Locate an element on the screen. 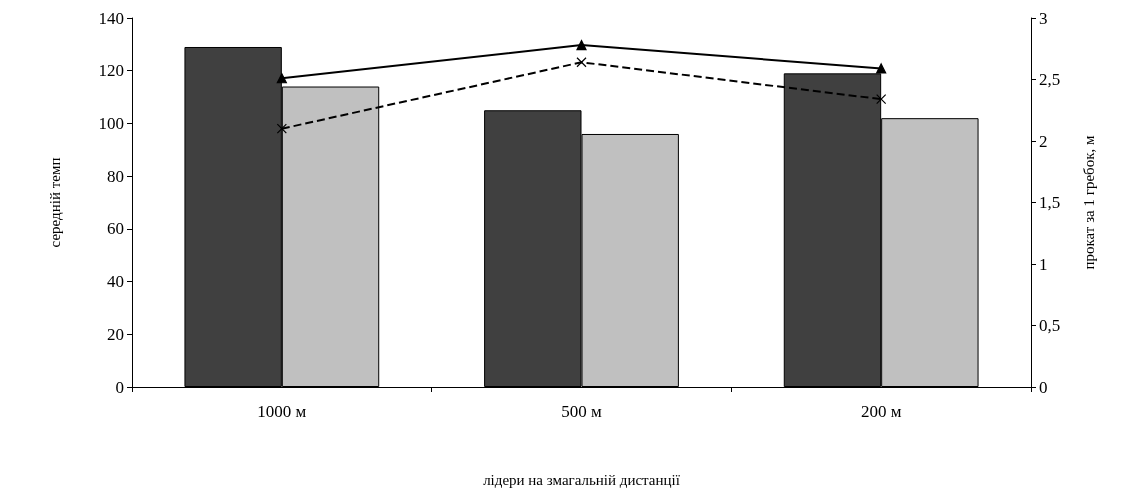 The height and width of the screenshot is (503, 1139). y-tick-label: 100 is located at coordinates (111, 123).